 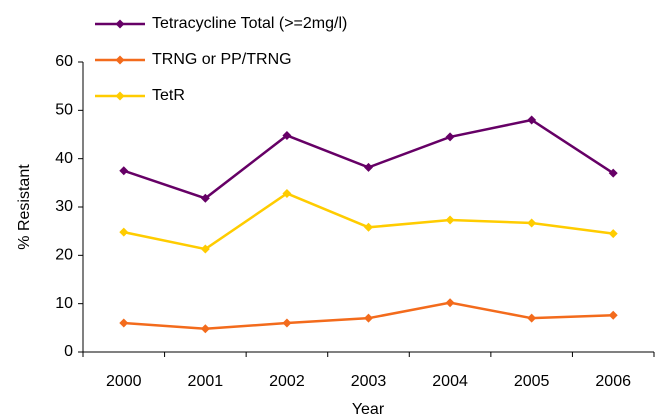 I want to click on x-tick-label: 2002, so click(x=287, y=381).